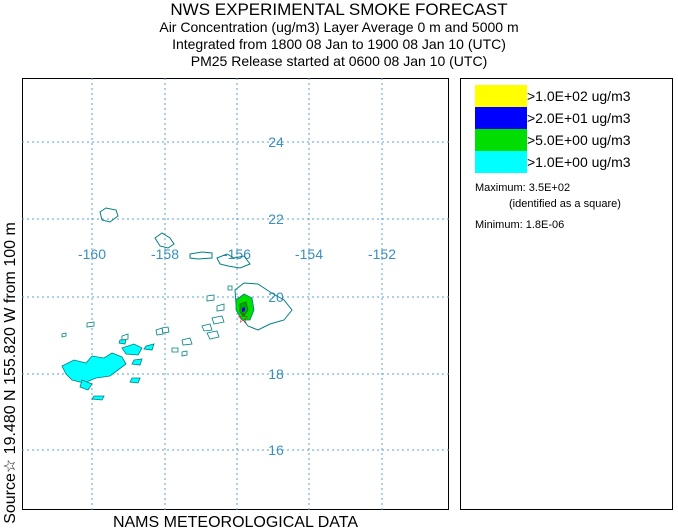 This screenshot has width=678, height=532. Describe the element at coordinates (276, 219) in the screenshot. I see `lat-label: 22` at that location.